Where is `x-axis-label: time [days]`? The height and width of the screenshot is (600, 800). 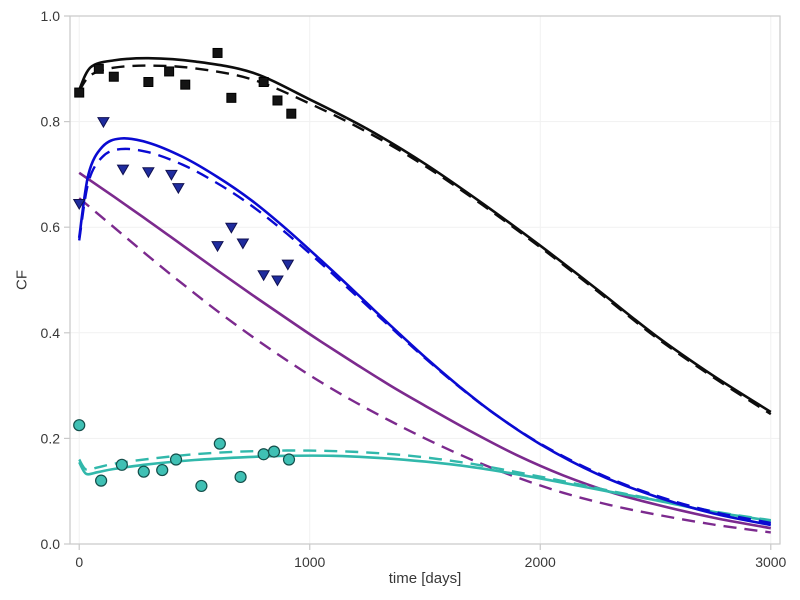
x-axis-label: time [days] is located at coordinates (425, 578).